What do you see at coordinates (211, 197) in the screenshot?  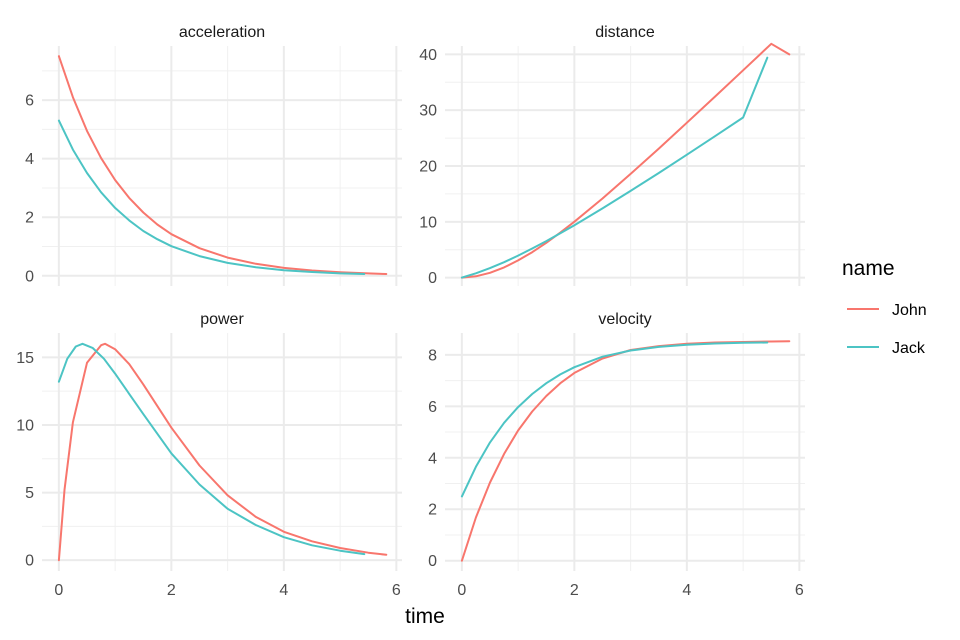 I see `acceleration-series-jack` at bounding box center [211, 197].